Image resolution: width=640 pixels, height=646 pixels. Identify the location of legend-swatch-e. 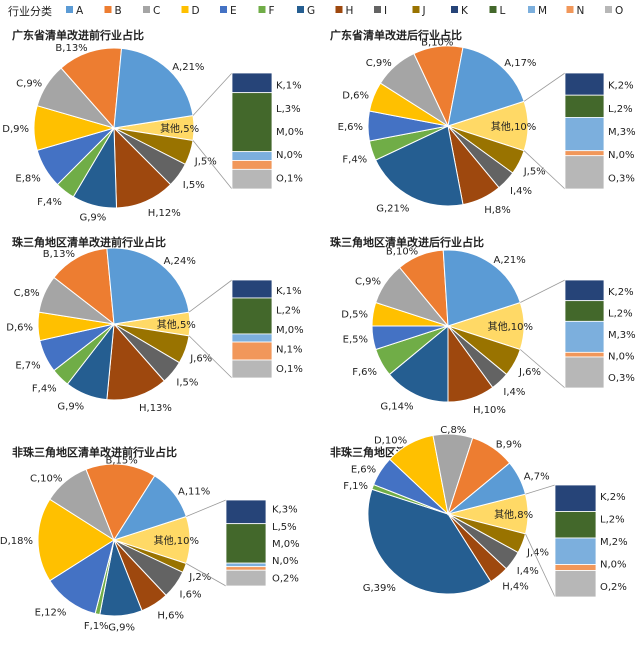
(223, 9).